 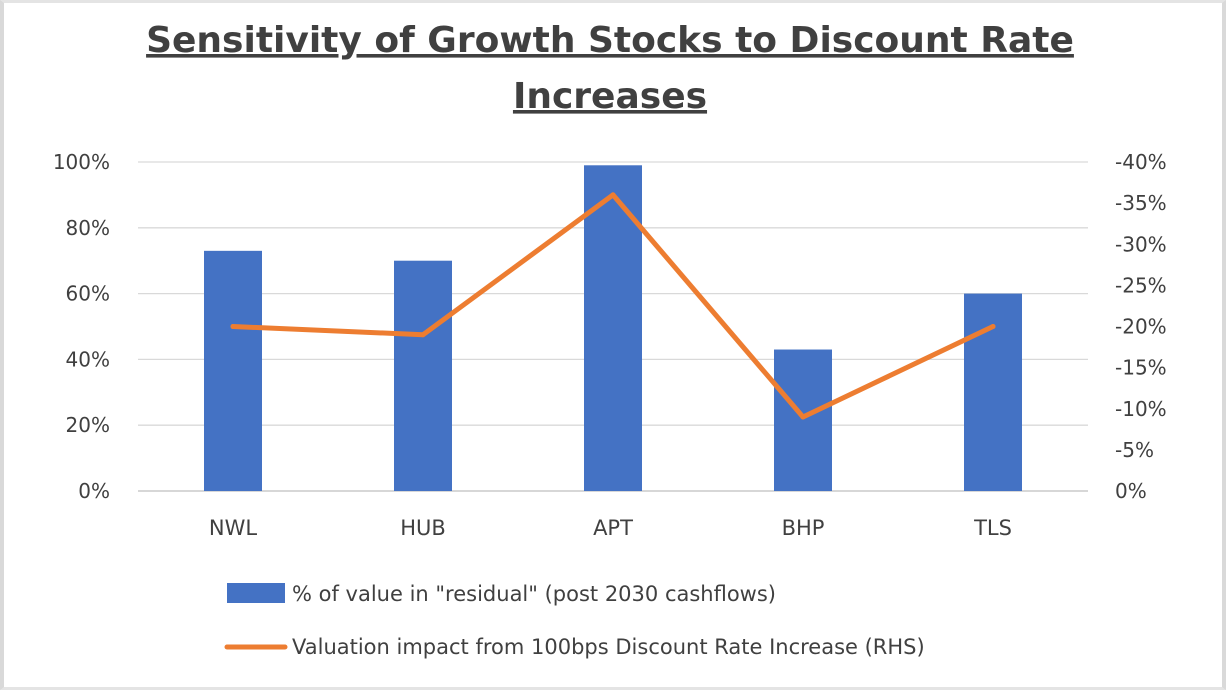 I want to click on legend-bar-swatch, so click(x=256, y=593).